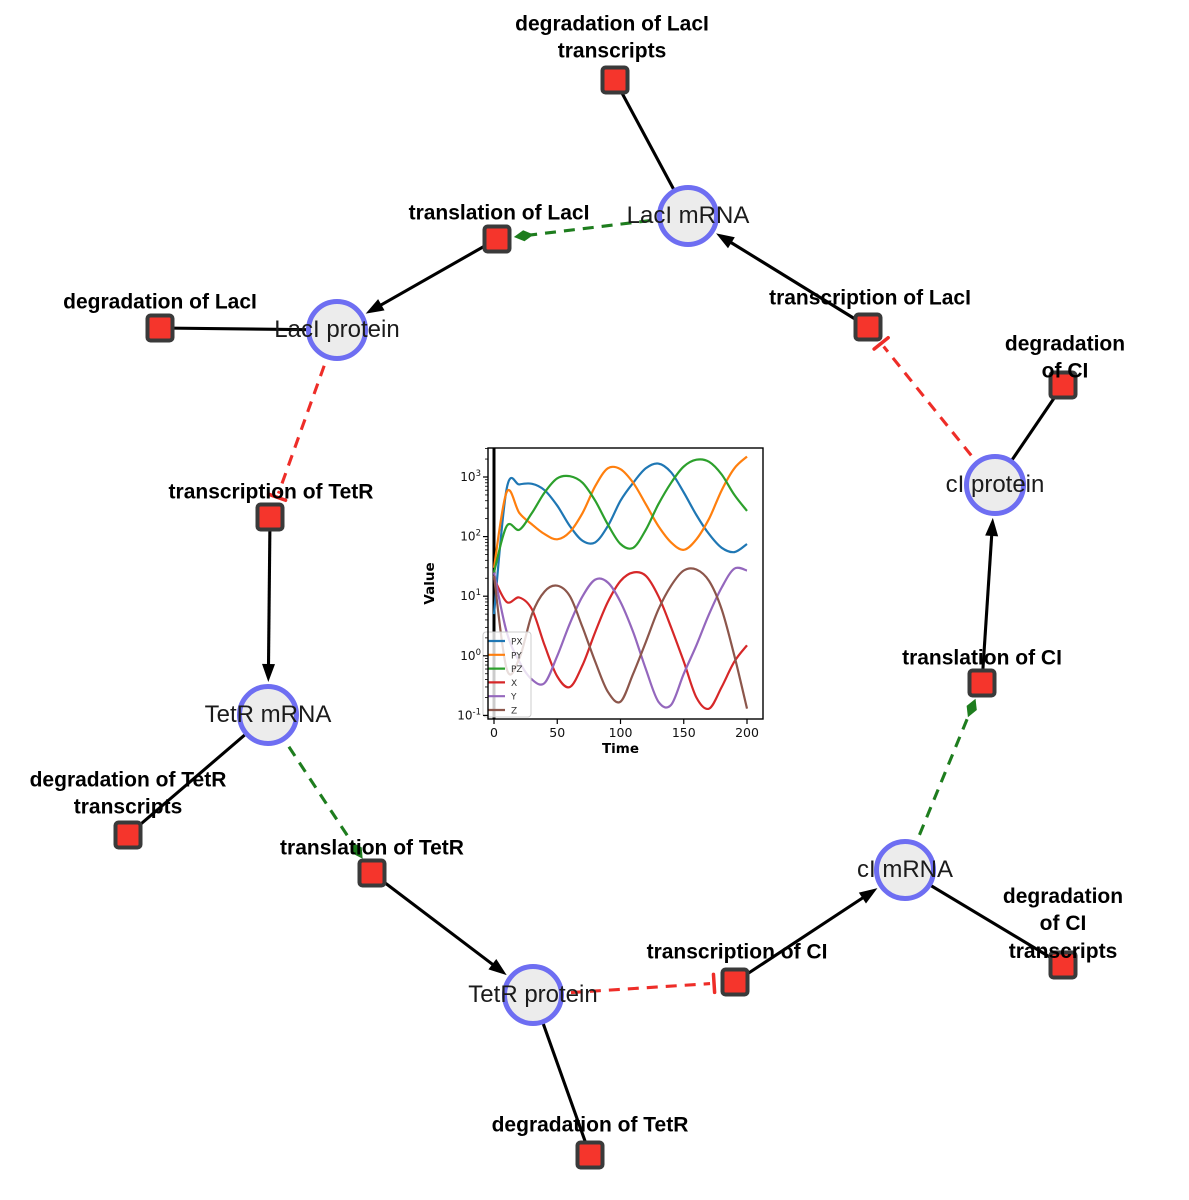 The image size is (1189, 1200). What do you see at coordinates (620, 511) in the screenshot?
I see `series-line-PY` at bounding box center [620, 511].